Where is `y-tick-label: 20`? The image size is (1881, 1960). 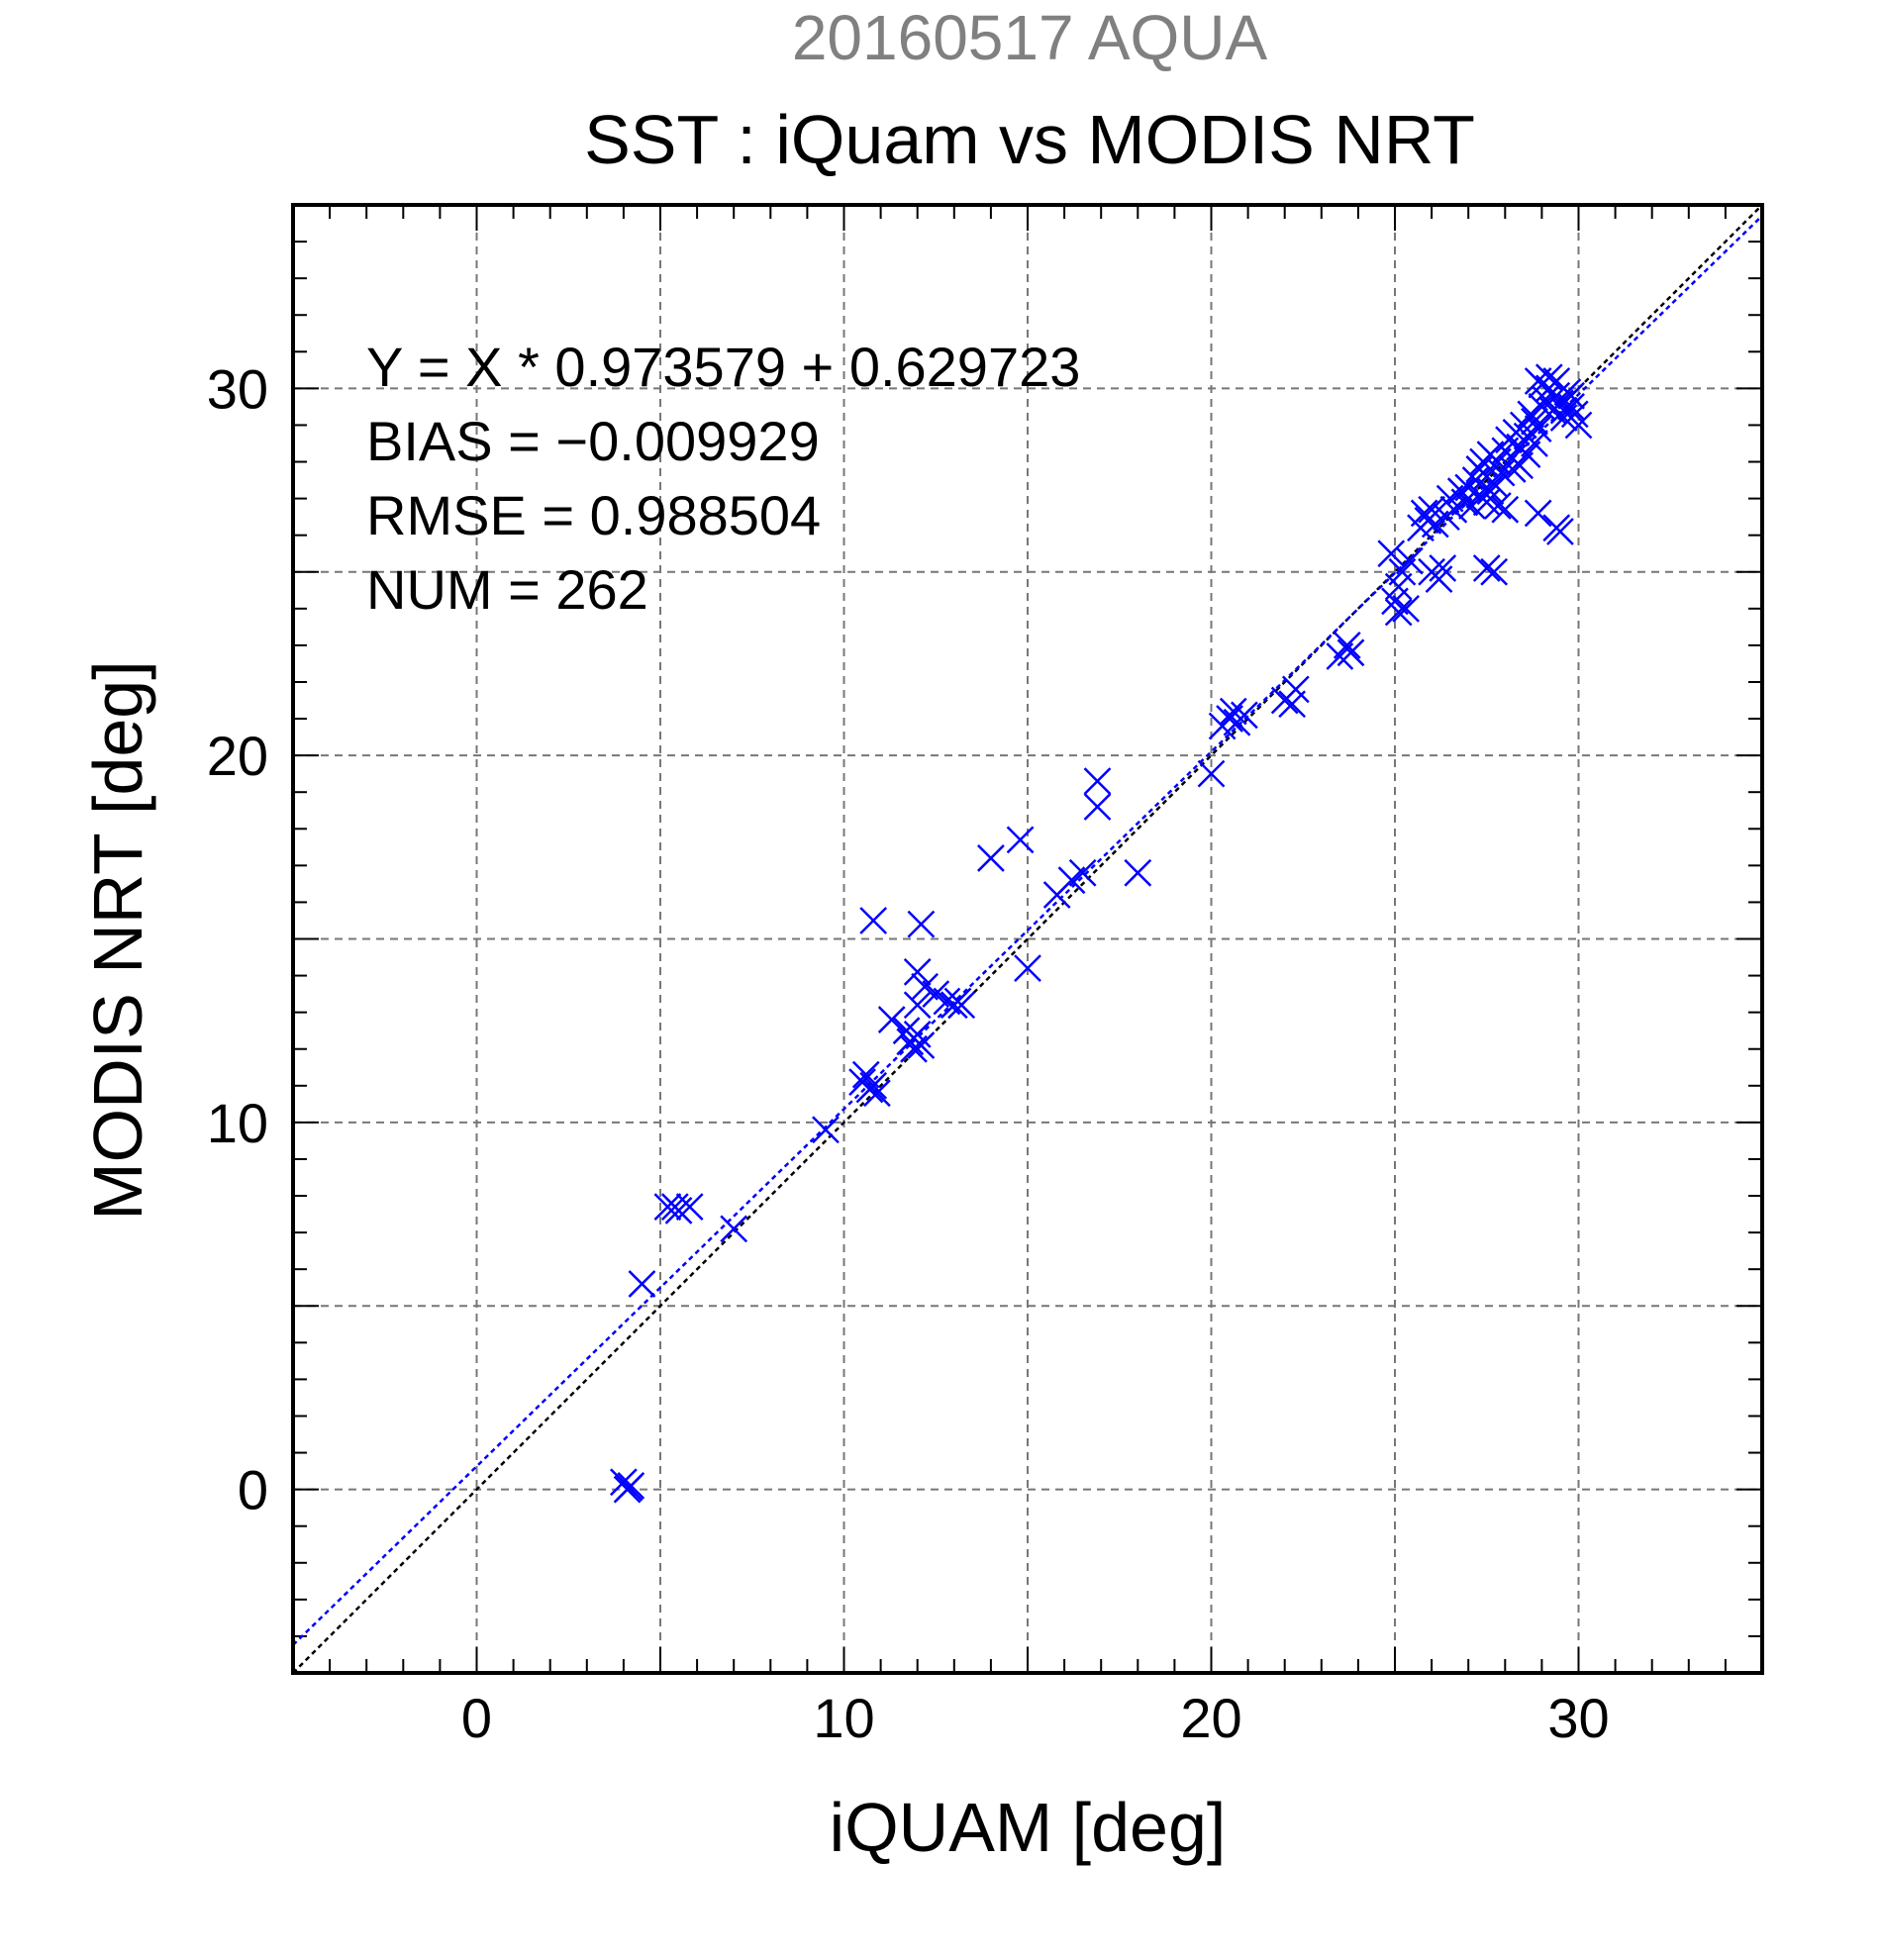 y-tick-label: 20 is located at coordinates (238, 756).